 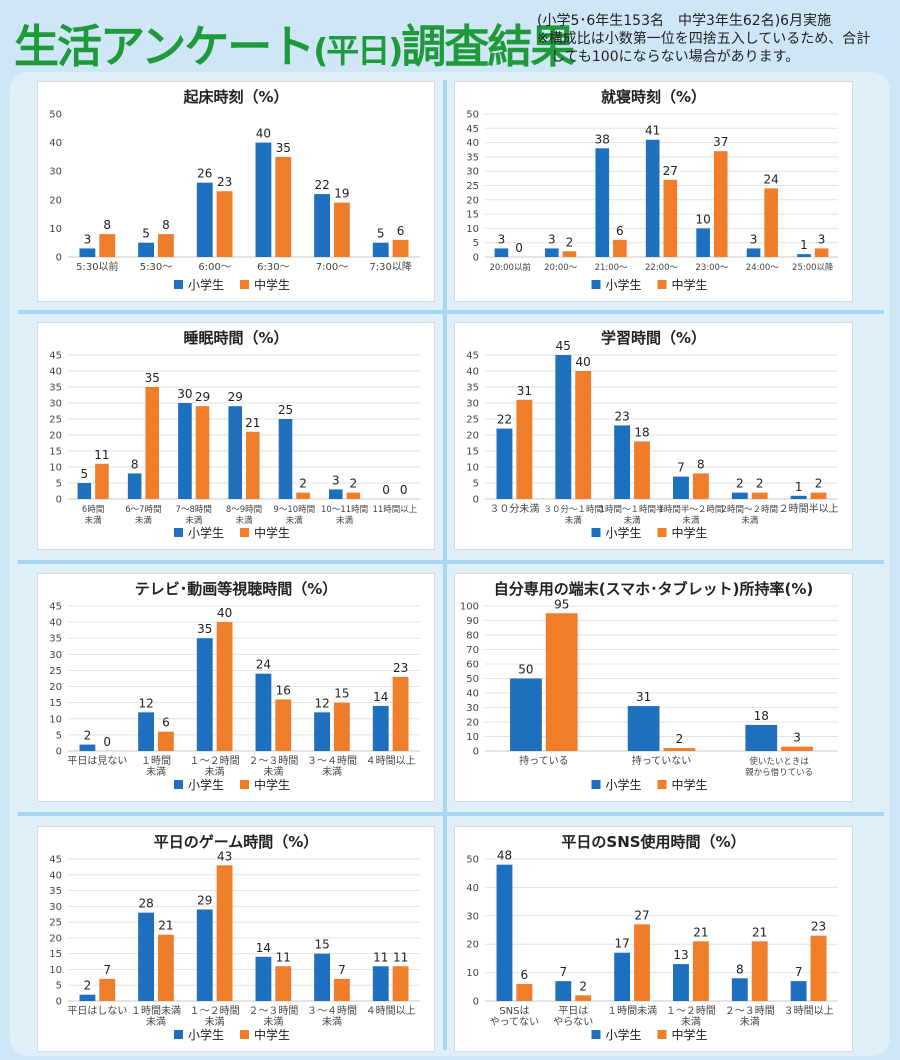 I want to click on x-tick-label: 2時間～２時間, so click(x=750, y=510).